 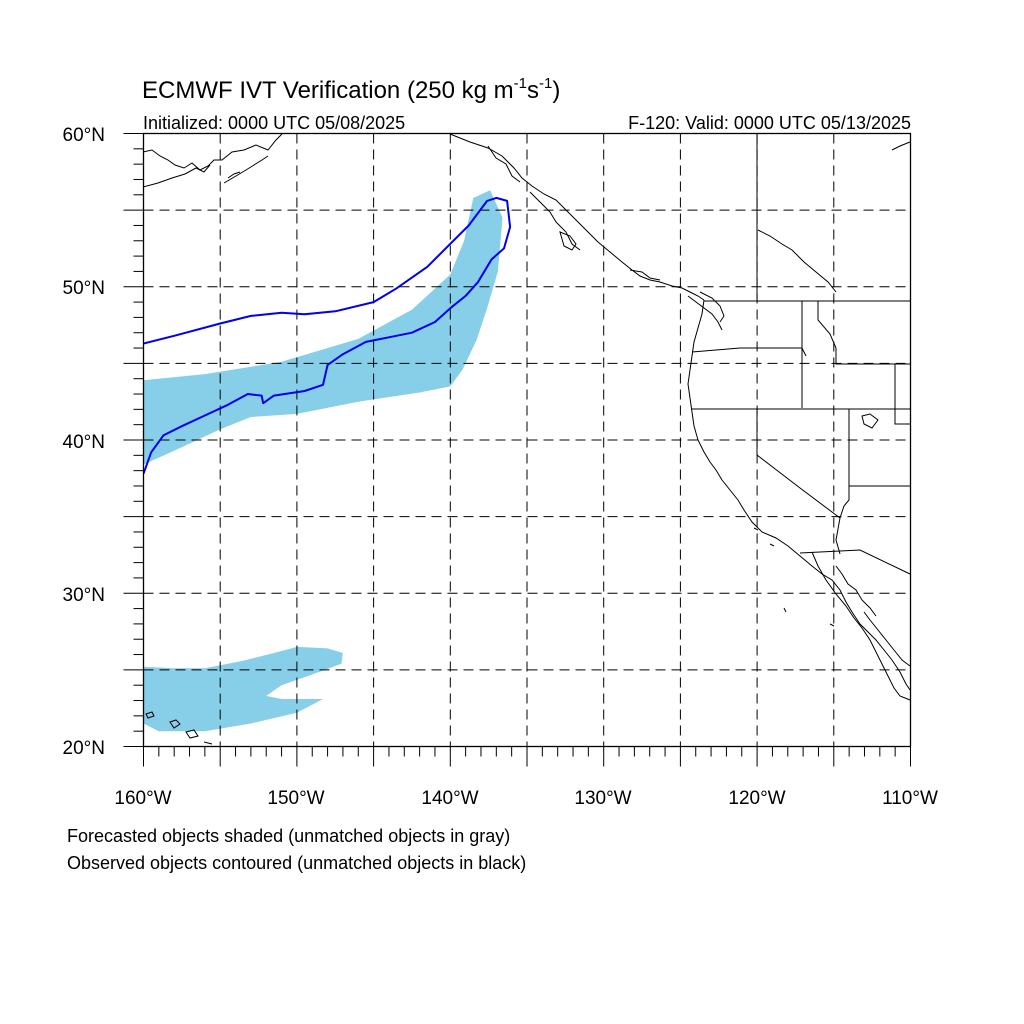 What do you see at coordinates (449, 798) in the screenshot?
I see `lon-label-140w: 140°W` at bounding box center [449, 798].